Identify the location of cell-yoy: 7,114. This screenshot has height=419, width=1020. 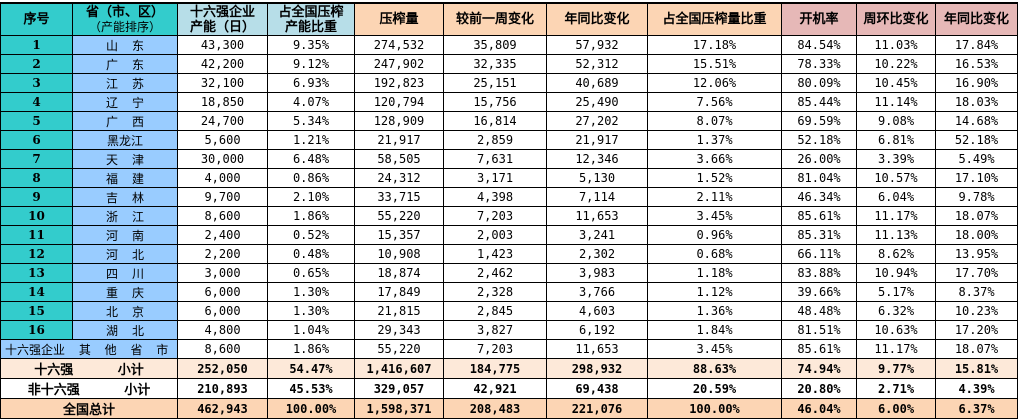
(597, 197).